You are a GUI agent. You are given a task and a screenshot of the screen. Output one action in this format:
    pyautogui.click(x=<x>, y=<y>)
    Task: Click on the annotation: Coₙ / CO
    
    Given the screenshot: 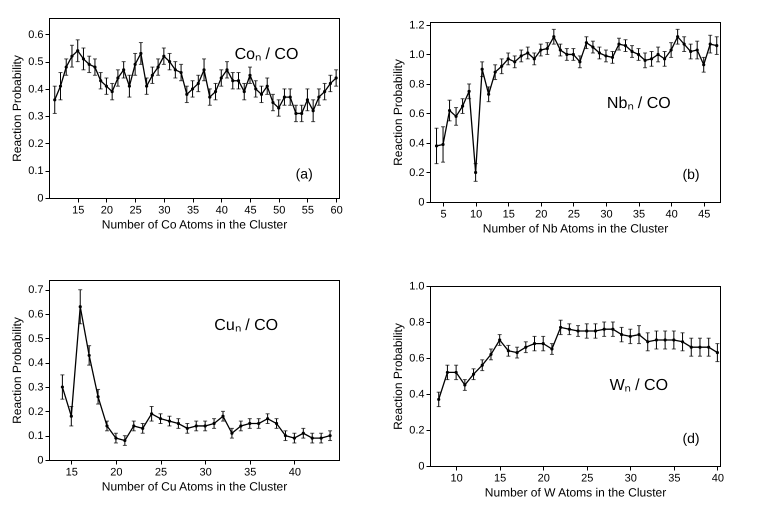 What is the action you would take?
    pyautogui.click(x=266, y=54)
    